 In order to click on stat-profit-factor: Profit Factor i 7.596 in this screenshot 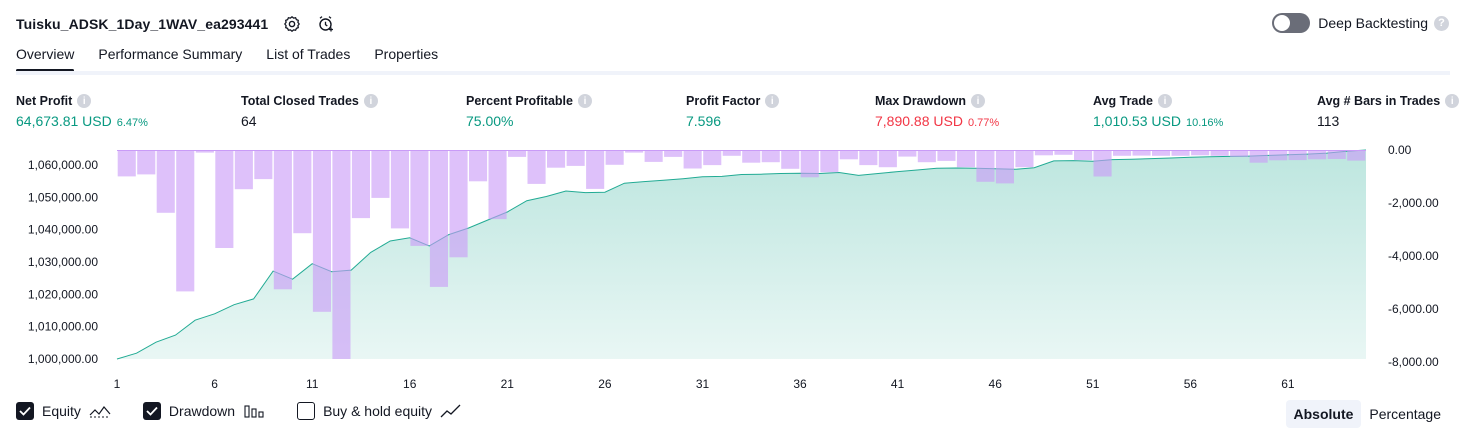, I will do `click(733, 111)`.